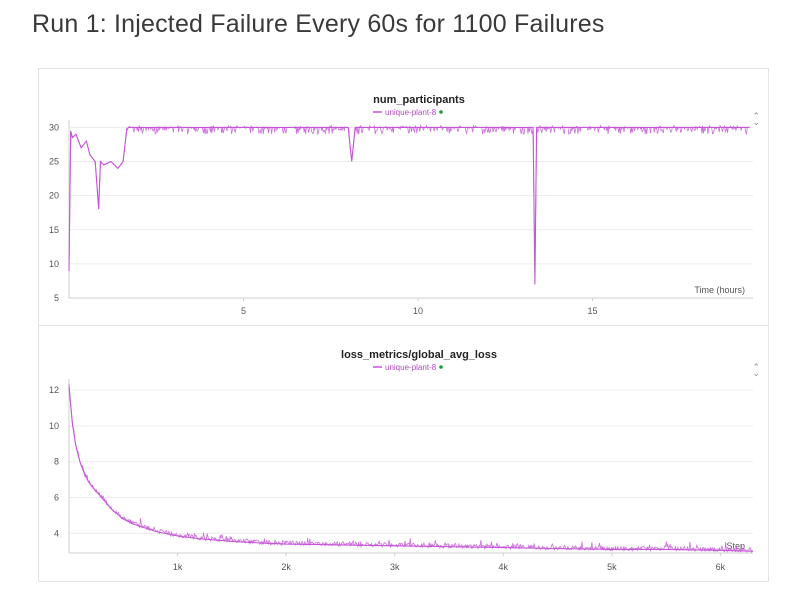 The height and width of the screenshot is (601, 800). What do you see at coordinates (504, 567) in the screenshot?
I see `x-tick-label: 4k` at bounding box center [504, 567].